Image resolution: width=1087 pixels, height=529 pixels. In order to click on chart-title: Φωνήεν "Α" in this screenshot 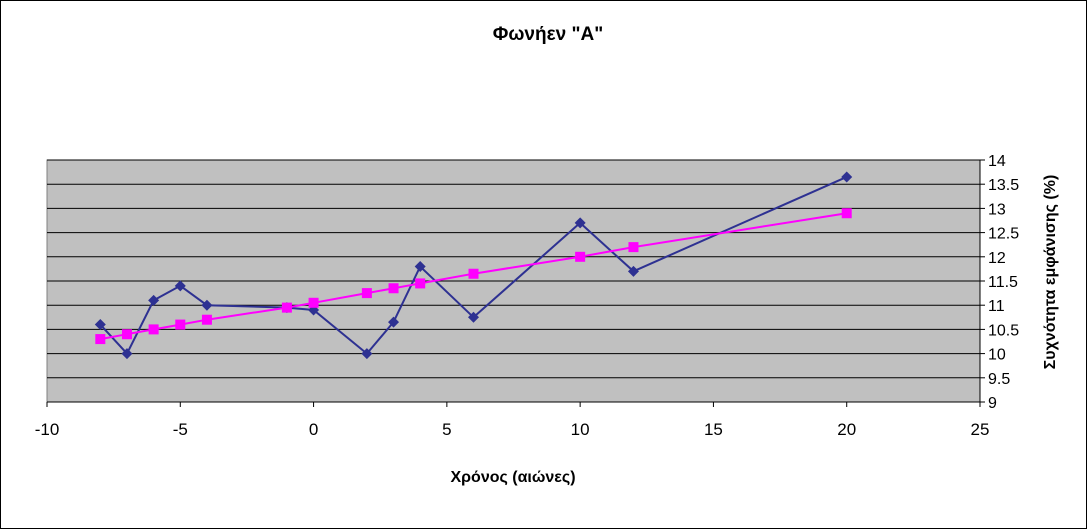, I will do `click(548, 34)`.